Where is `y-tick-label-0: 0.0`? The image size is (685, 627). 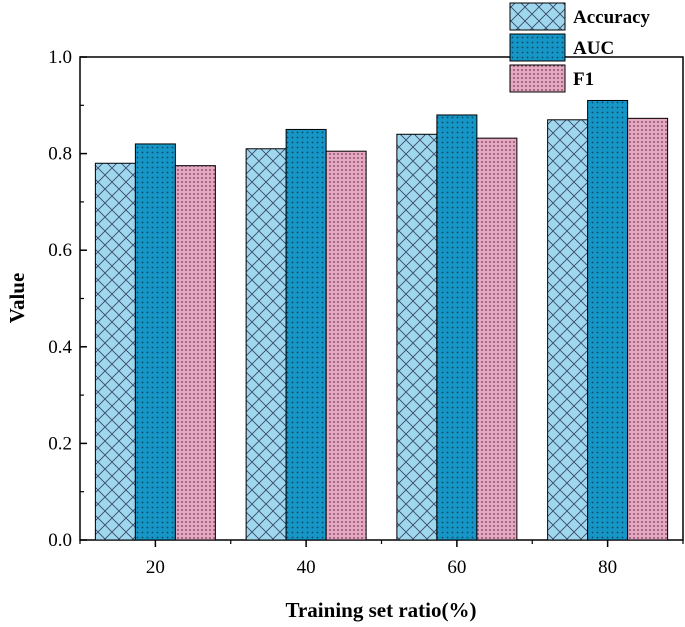 y-tick-label-0: 0.0 is located at coordinates (60, 540).